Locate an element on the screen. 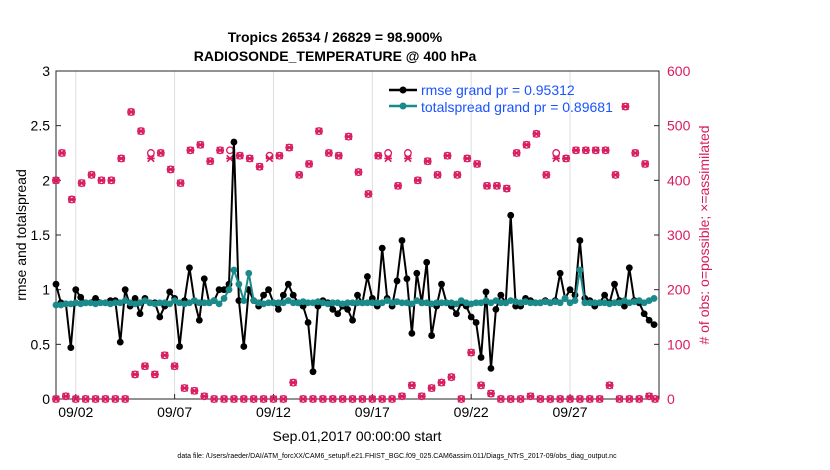 This screenshot has width=830, height=470. x-tick-label: 09/02 is located at coordinates (75, 412).